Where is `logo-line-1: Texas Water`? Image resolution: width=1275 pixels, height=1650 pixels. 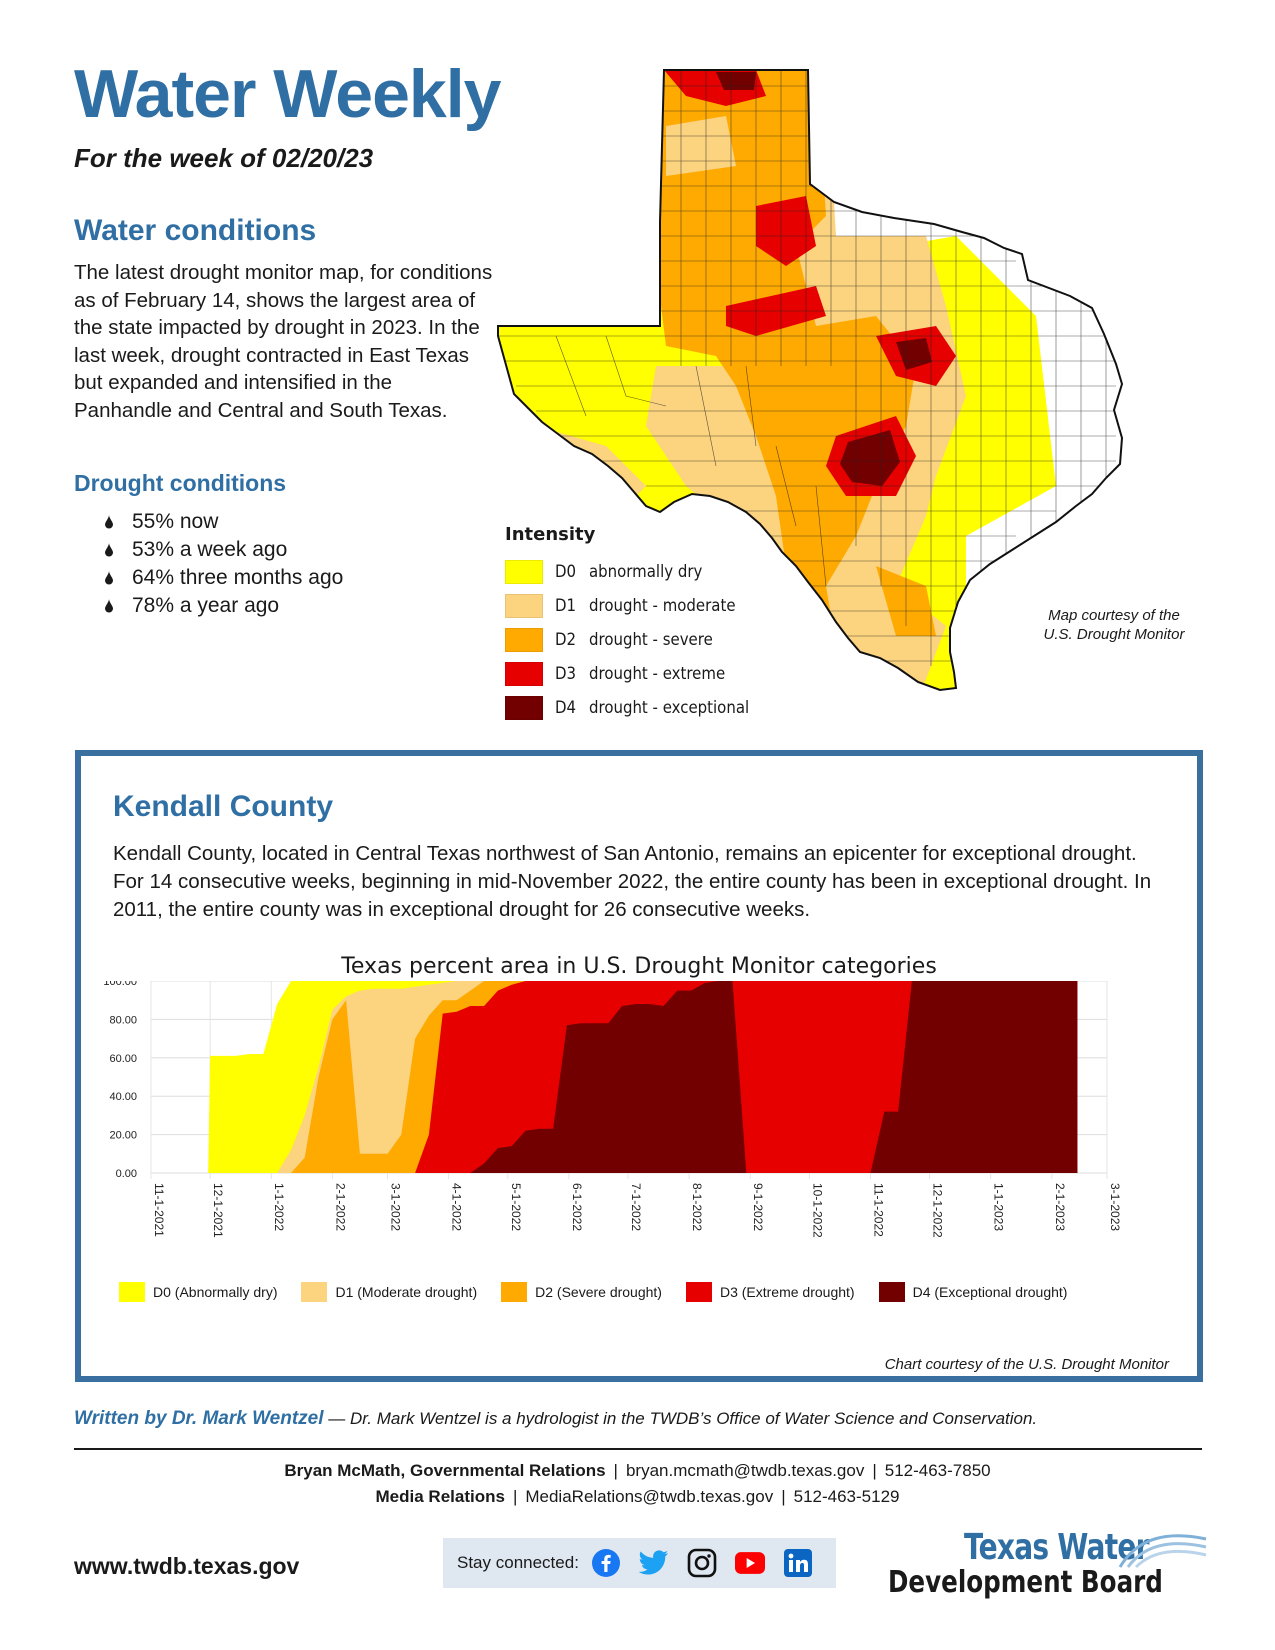 logo-line-1: Texas Water is located at coordinates (1056, 1547).